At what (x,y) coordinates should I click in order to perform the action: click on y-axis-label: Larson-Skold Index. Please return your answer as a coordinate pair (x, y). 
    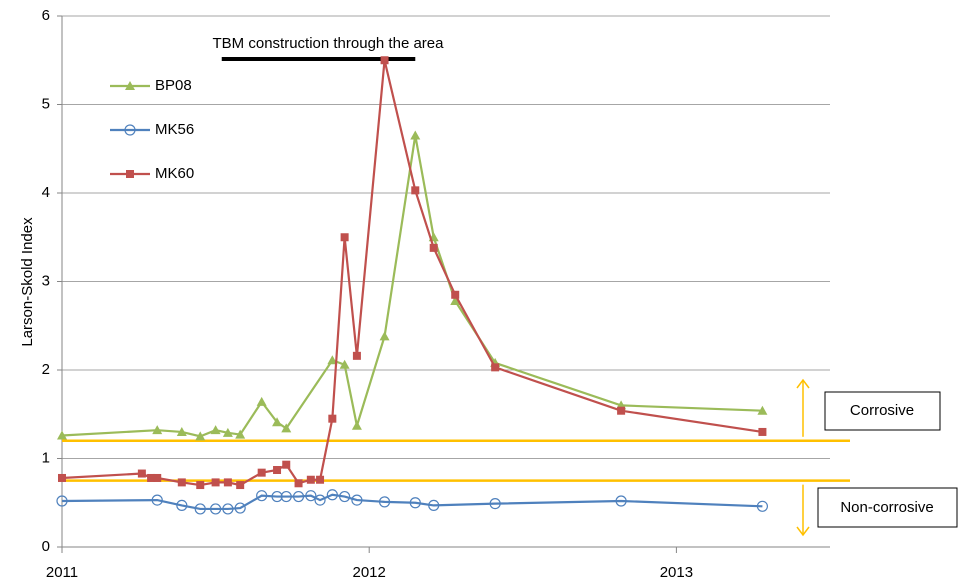
    Looking at the image, I should click on (27, 282).